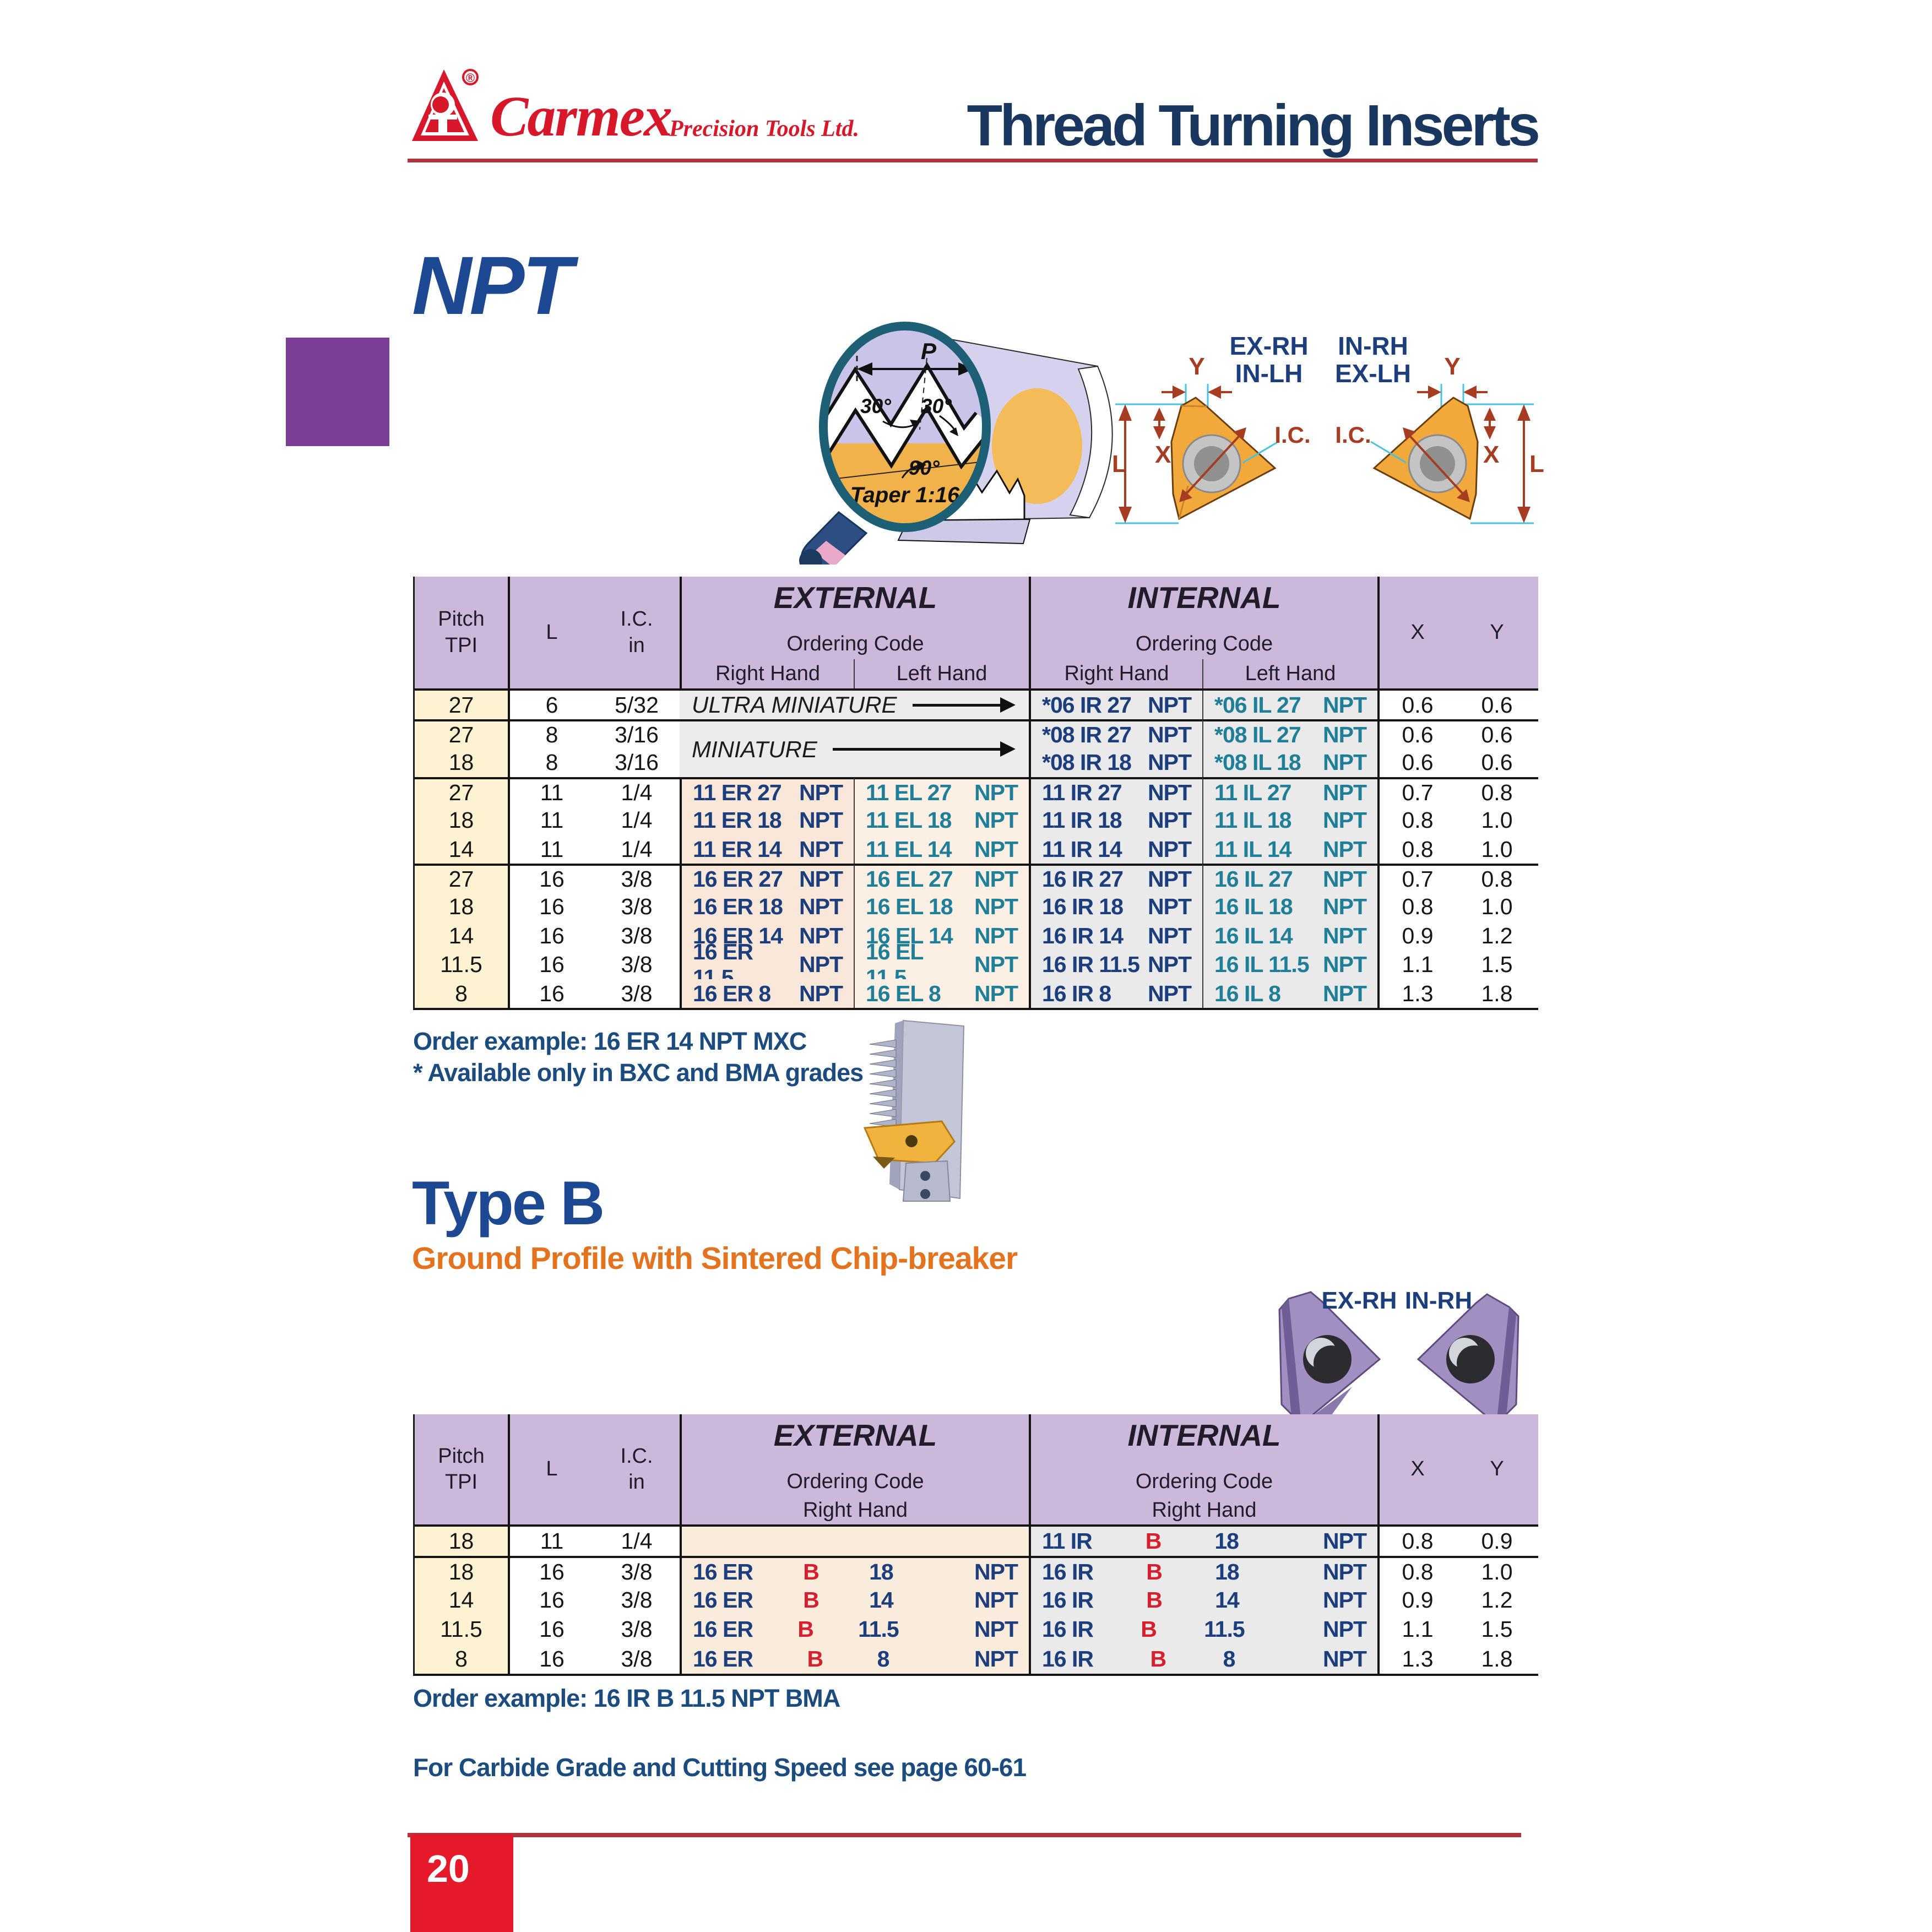 This screenshot has height=1932, width=1932. What do you see at coordinates (764, 129) in the screenshot?
I see `brand-suffix: Precision Tools Ltd.` at bounding box center [764, 129].